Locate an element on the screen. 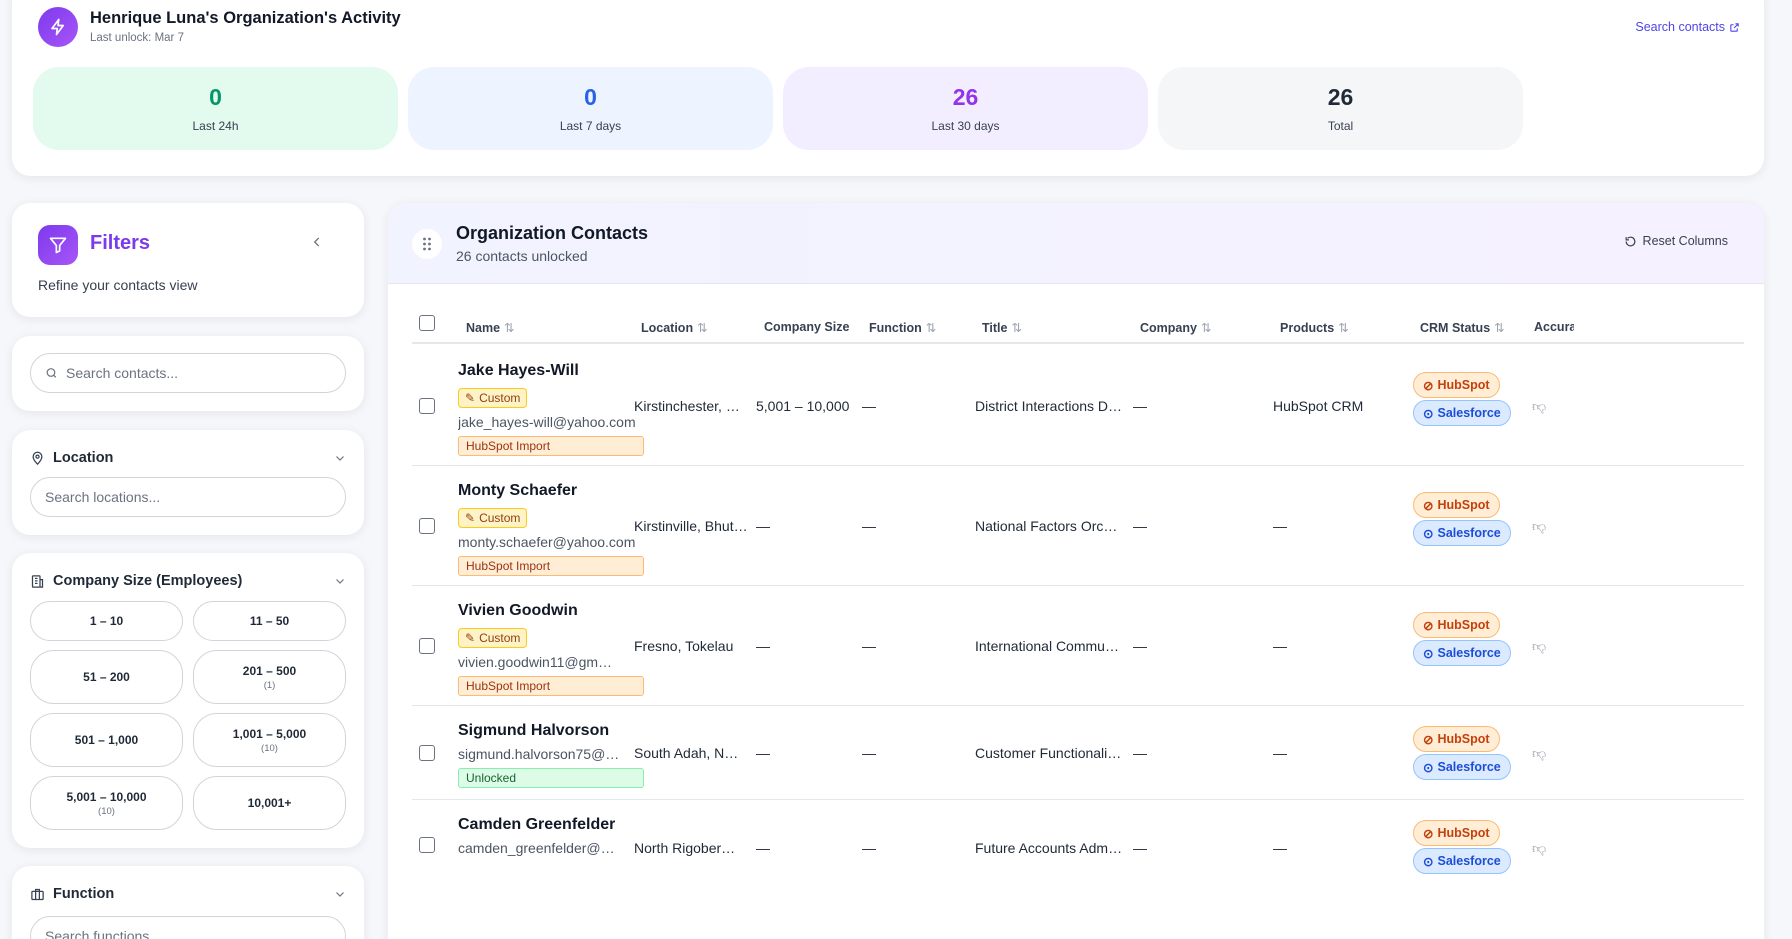  column-title: Title ⇅ is located at coordinates (1002, 327).